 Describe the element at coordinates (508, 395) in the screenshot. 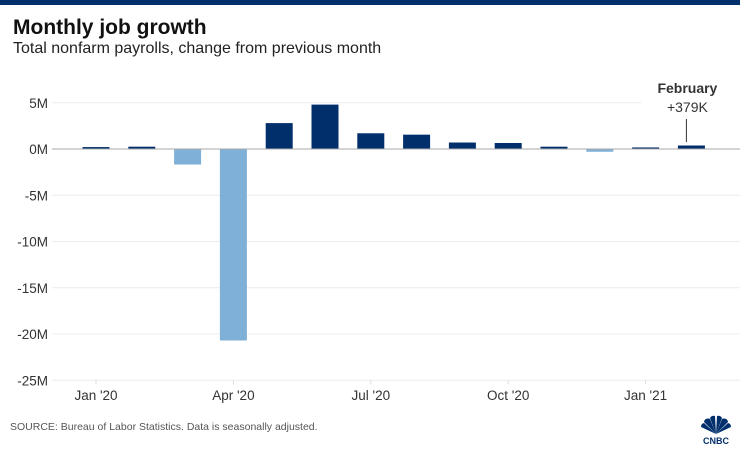

I see `x-tick-label: Oct '20` at that location.